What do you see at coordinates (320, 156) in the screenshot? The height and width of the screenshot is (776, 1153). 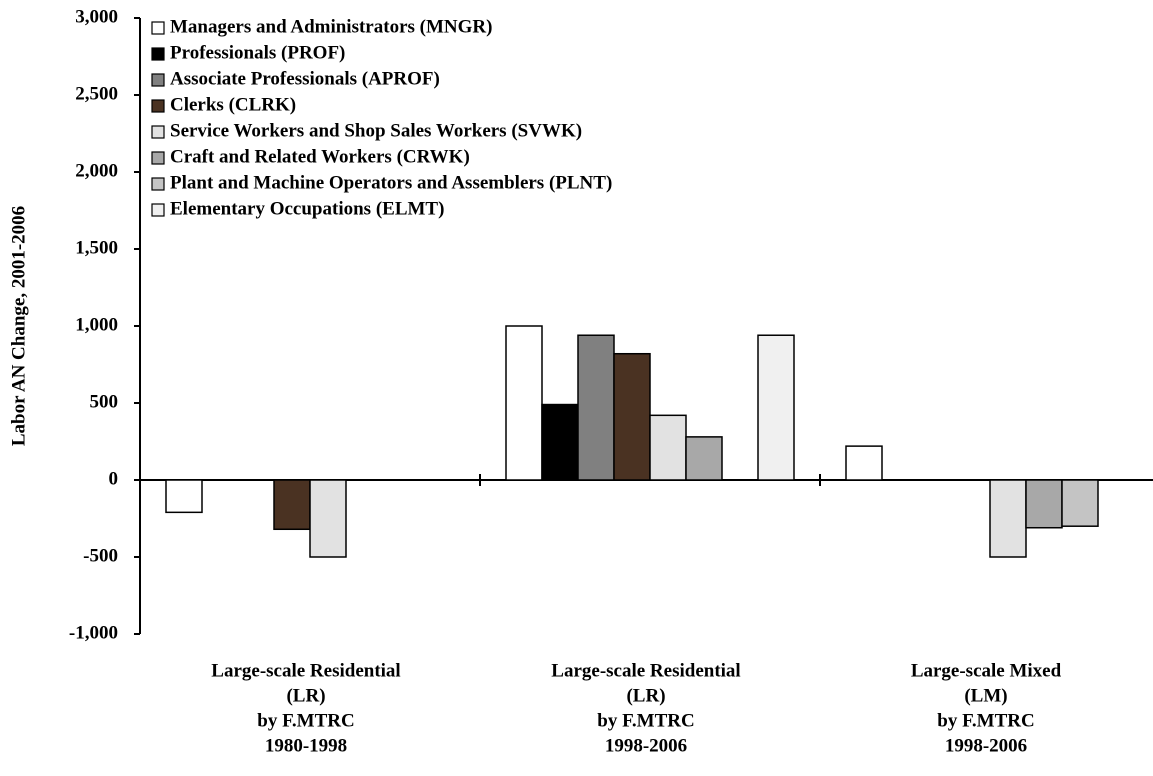 I see `legend-label: Craft and Related Workers (CRWK)` at bounding box center [320, 156].